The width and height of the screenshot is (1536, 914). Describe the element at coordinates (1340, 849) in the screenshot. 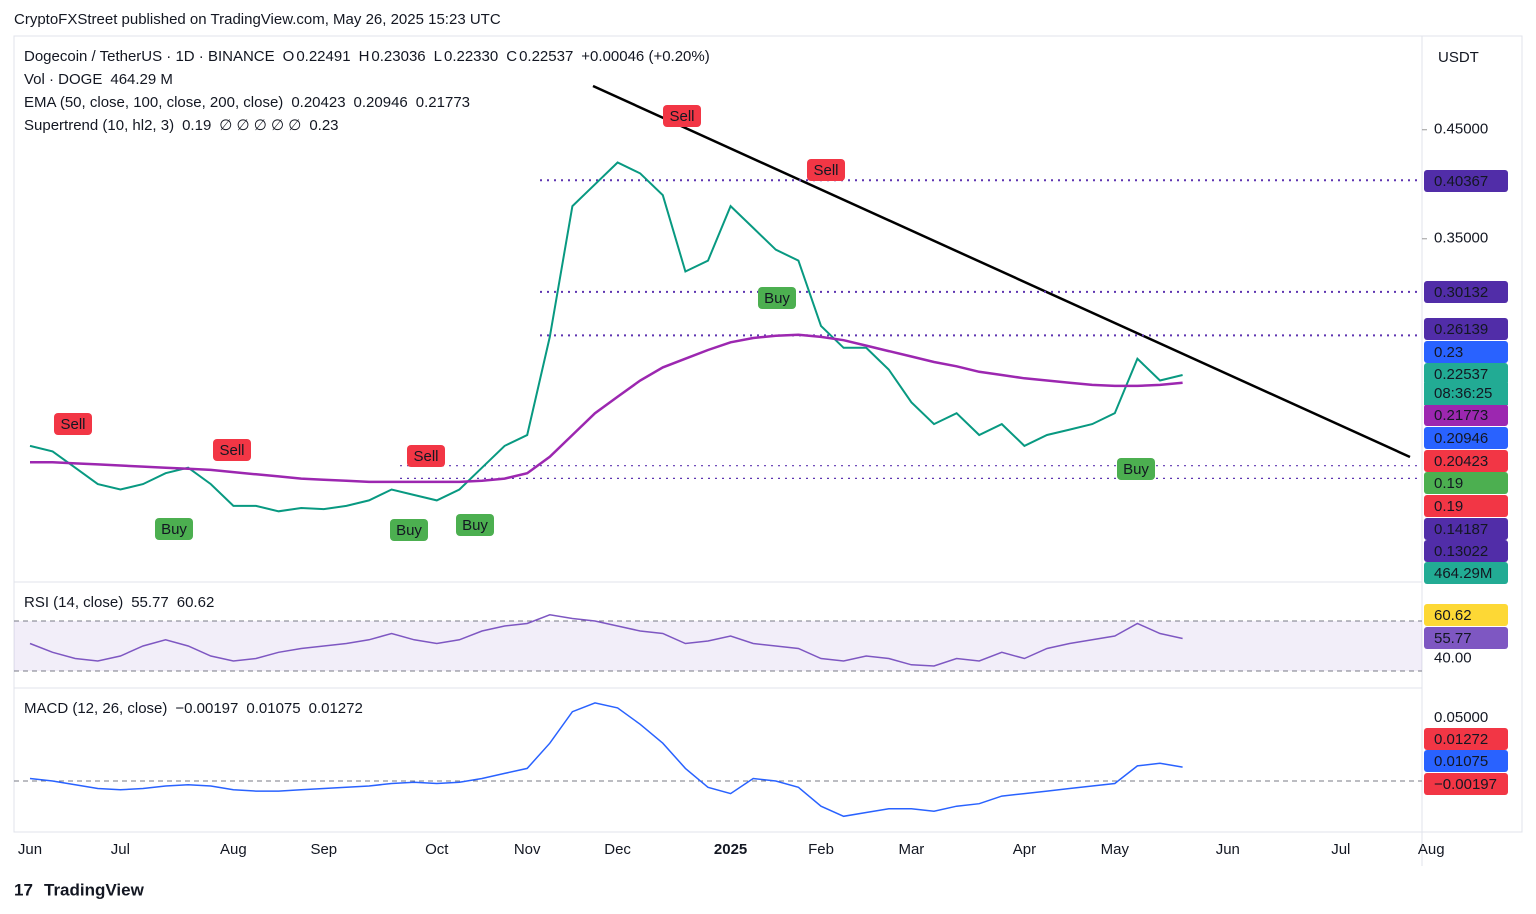

I see `x-tick-label: Jul` at that location.